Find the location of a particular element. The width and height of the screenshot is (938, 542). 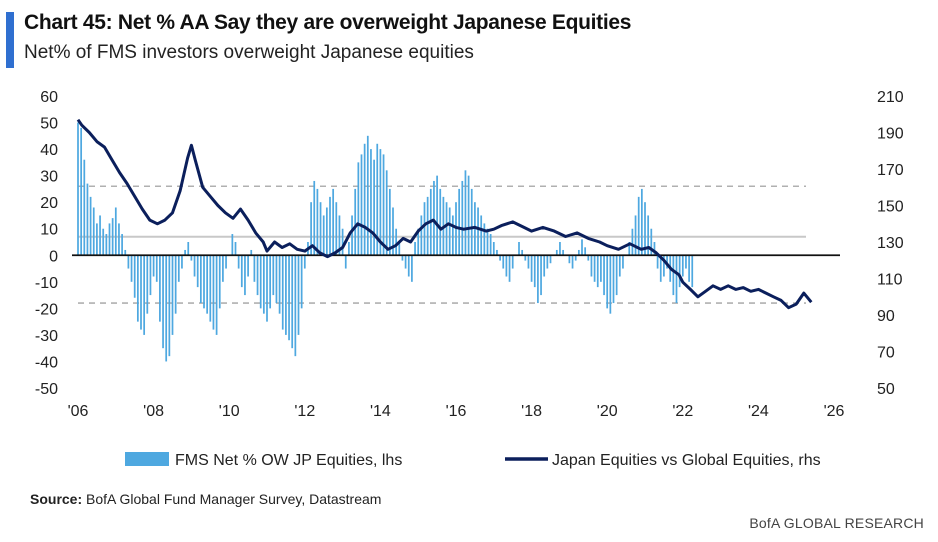

left-tick-label: 60 is located at coordinates (49, 97).